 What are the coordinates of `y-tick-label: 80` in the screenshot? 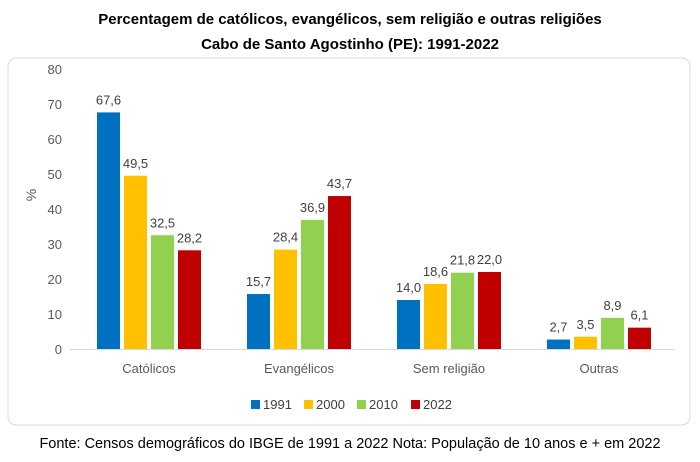 It's located at (55, 69).